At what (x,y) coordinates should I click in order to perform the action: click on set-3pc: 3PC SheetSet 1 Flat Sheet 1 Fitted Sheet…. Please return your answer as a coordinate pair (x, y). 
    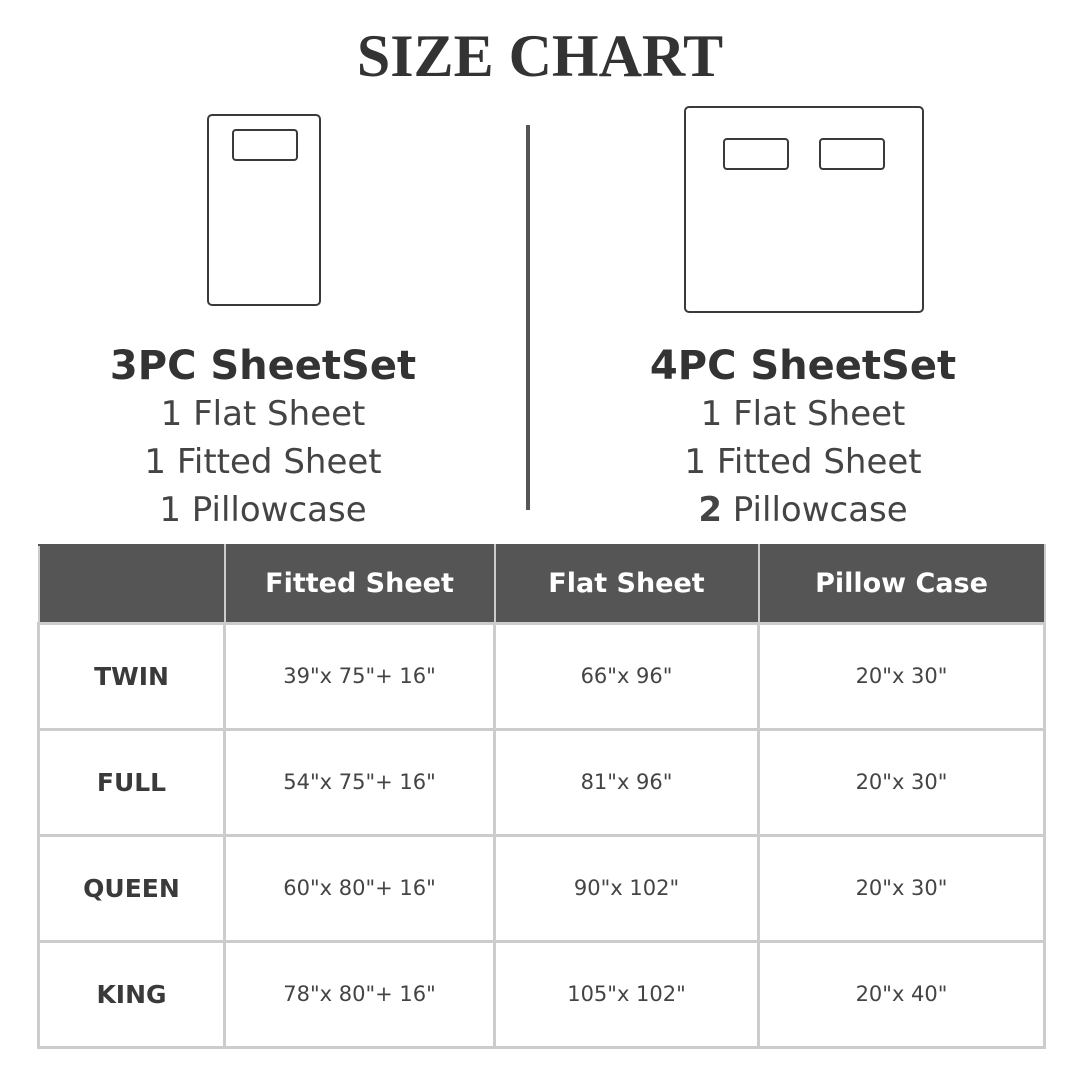
    Looking at the image, I should click on (263, 438).